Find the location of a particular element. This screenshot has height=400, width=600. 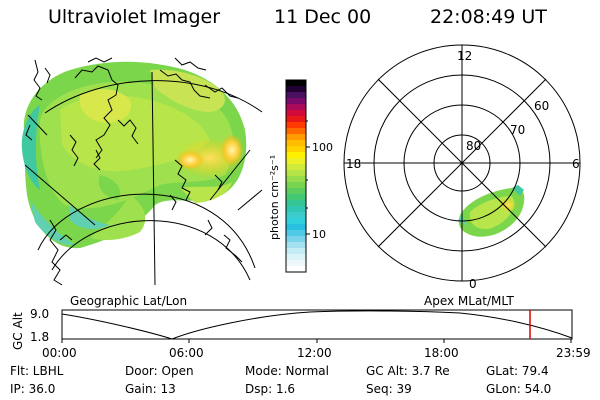

colorbar-tick-10: 10 is located at coordinates (319, 234).